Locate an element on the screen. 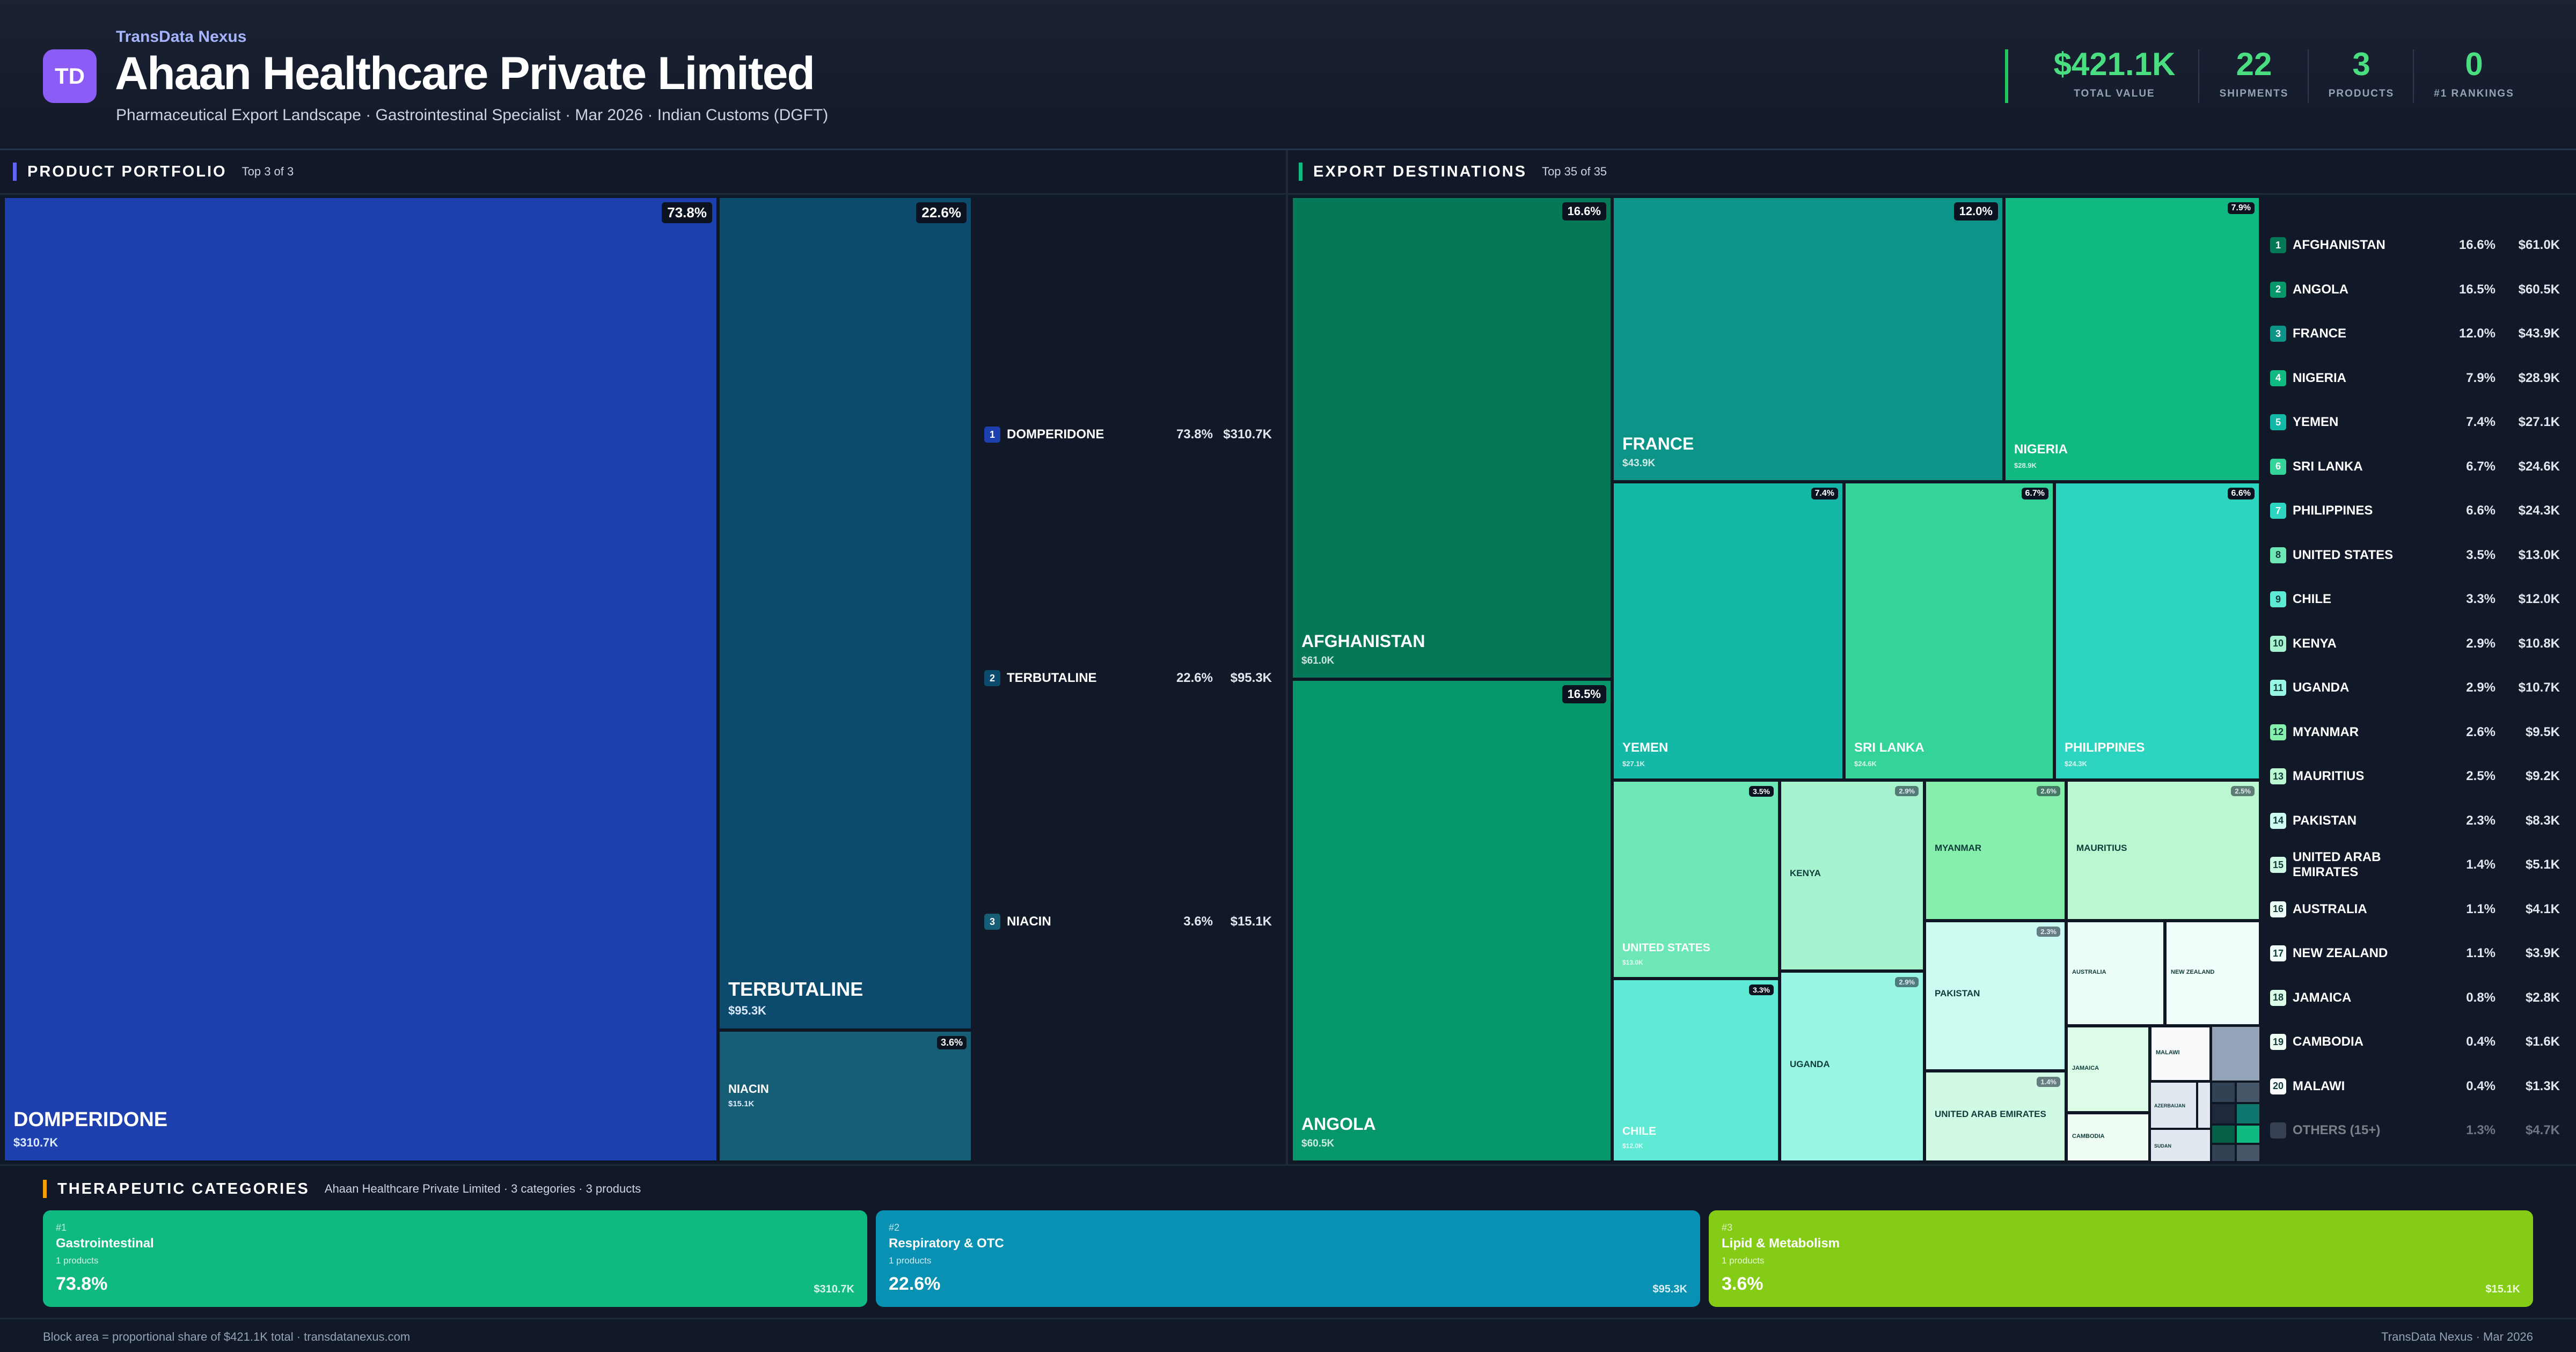 The height and width of the screenshot is (1352, 2576). destination-value: $24.3K is located at coordinates (2539, 510).